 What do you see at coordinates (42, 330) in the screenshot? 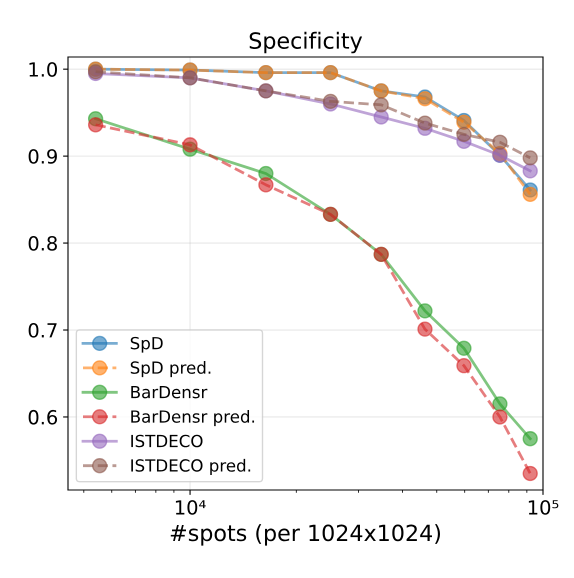
I see `y-tick-label: 0.7` at bounding box center [42, 330].